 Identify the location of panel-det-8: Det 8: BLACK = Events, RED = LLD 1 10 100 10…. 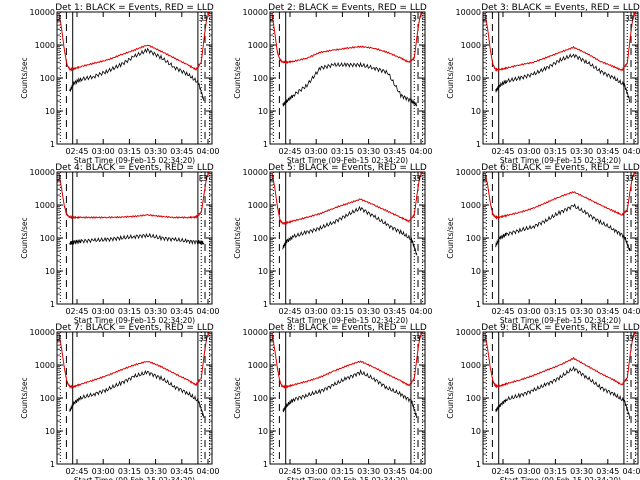
(333, 401).